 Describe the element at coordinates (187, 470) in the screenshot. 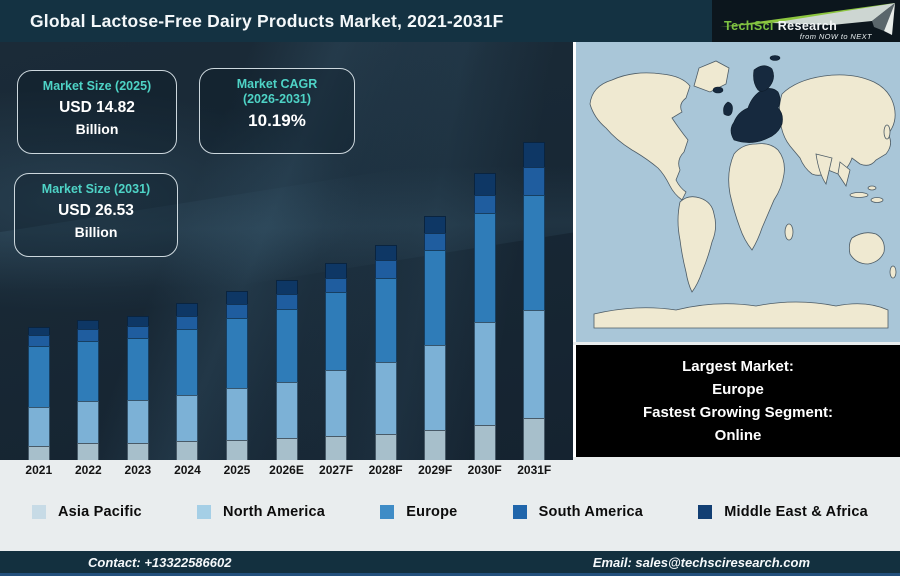

I see `axis-label-2024: 2024` at that location.